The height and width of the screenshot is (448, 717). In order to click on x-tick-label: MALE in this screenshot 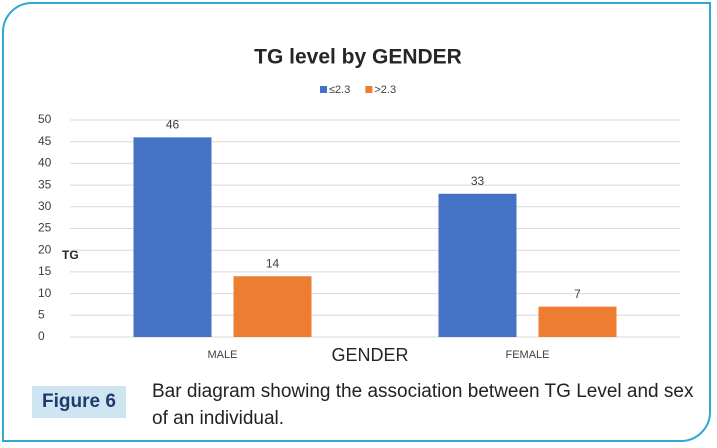, I will do `click(223, 355)`.